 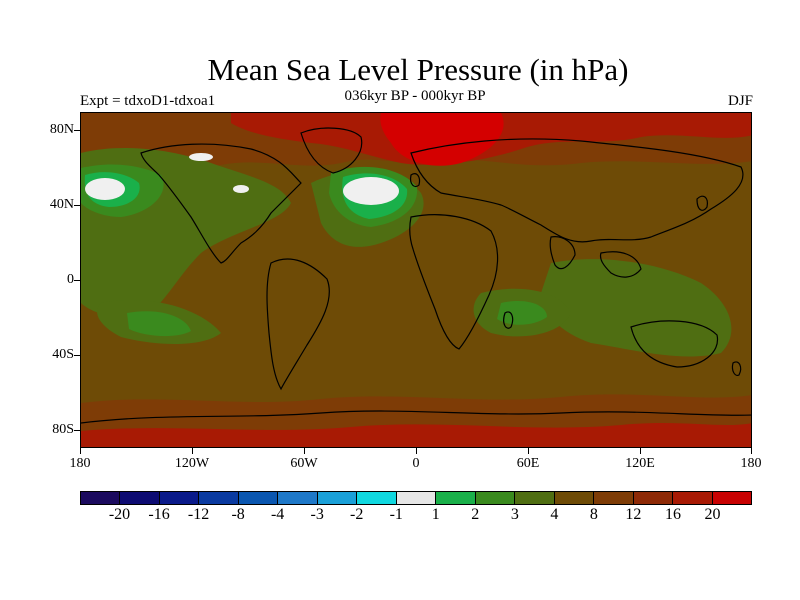 What do you see at coordinates (514, 514) in the screenshot?
I see `colorbar-label: 3` at bounding box center [514, 514].